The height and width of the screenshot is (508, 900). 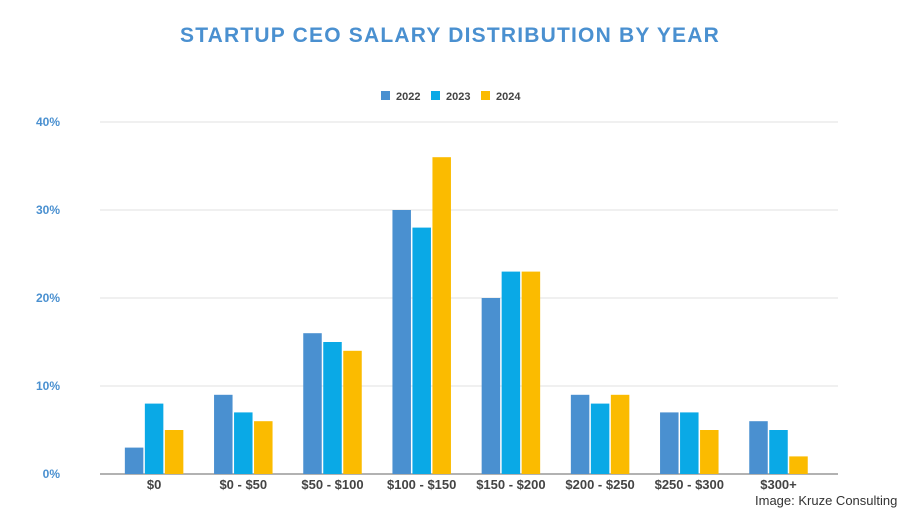 I want to click on legend-label: 2024, so click(x=508, y=97).